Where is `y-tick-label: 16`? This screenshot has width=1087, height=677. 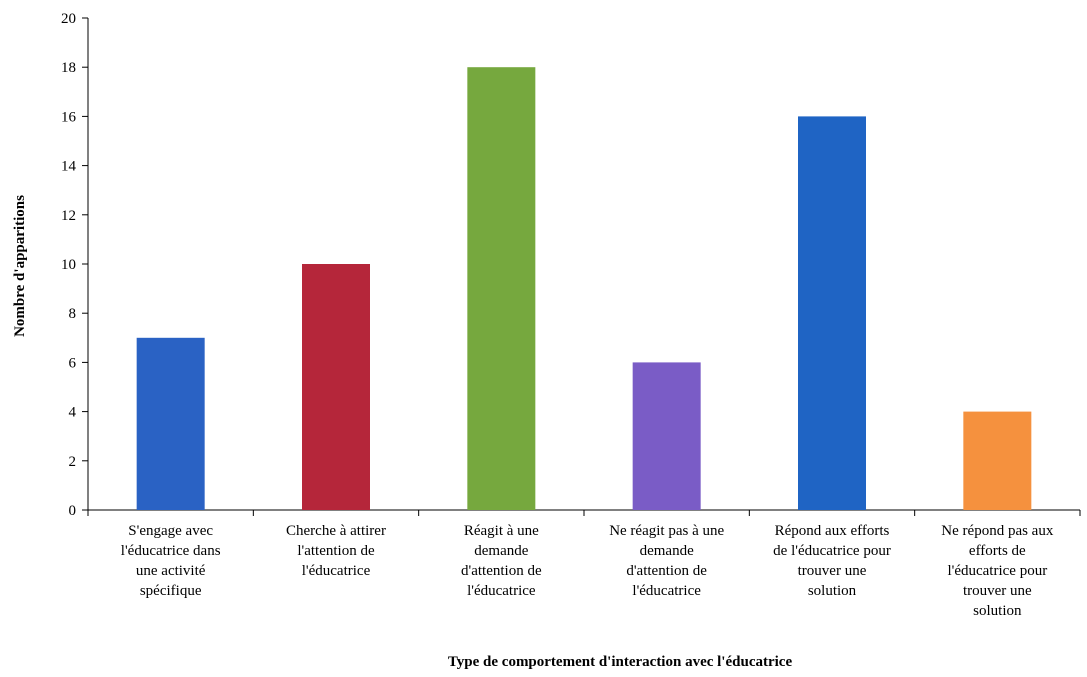
y-tick-label: 16 is located at coordinates (69, 117).